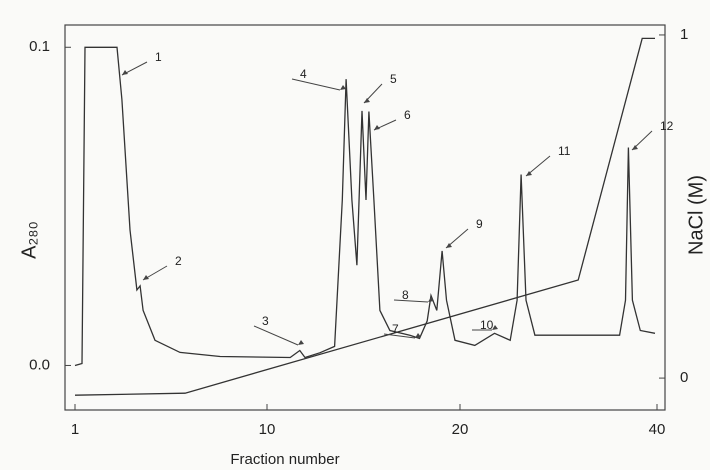  What do you see at coordinates (684, 377) in the screenshot?
I see `y2-tick-label: 0` at bounding box center [684, 377].